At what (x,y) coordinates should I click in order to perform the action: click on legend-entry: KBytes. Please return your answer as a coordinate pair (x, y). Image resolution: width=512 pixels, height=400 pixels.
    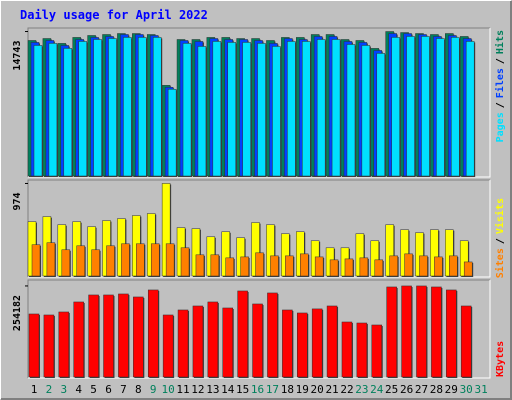
    Looking at the image, I should click on (500, 359).